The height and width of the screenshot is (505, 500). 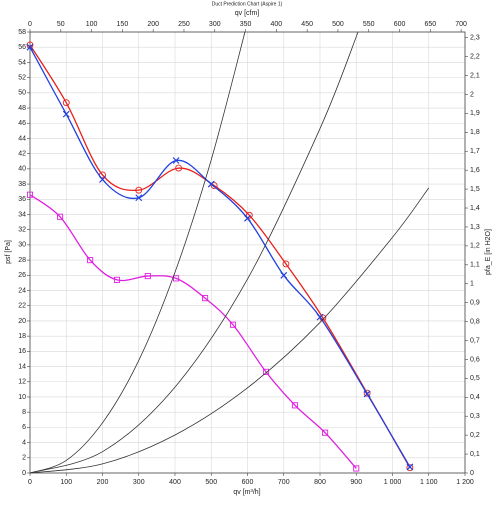 I want to click on x-tick-label: 800, so click(x=320, y=482).